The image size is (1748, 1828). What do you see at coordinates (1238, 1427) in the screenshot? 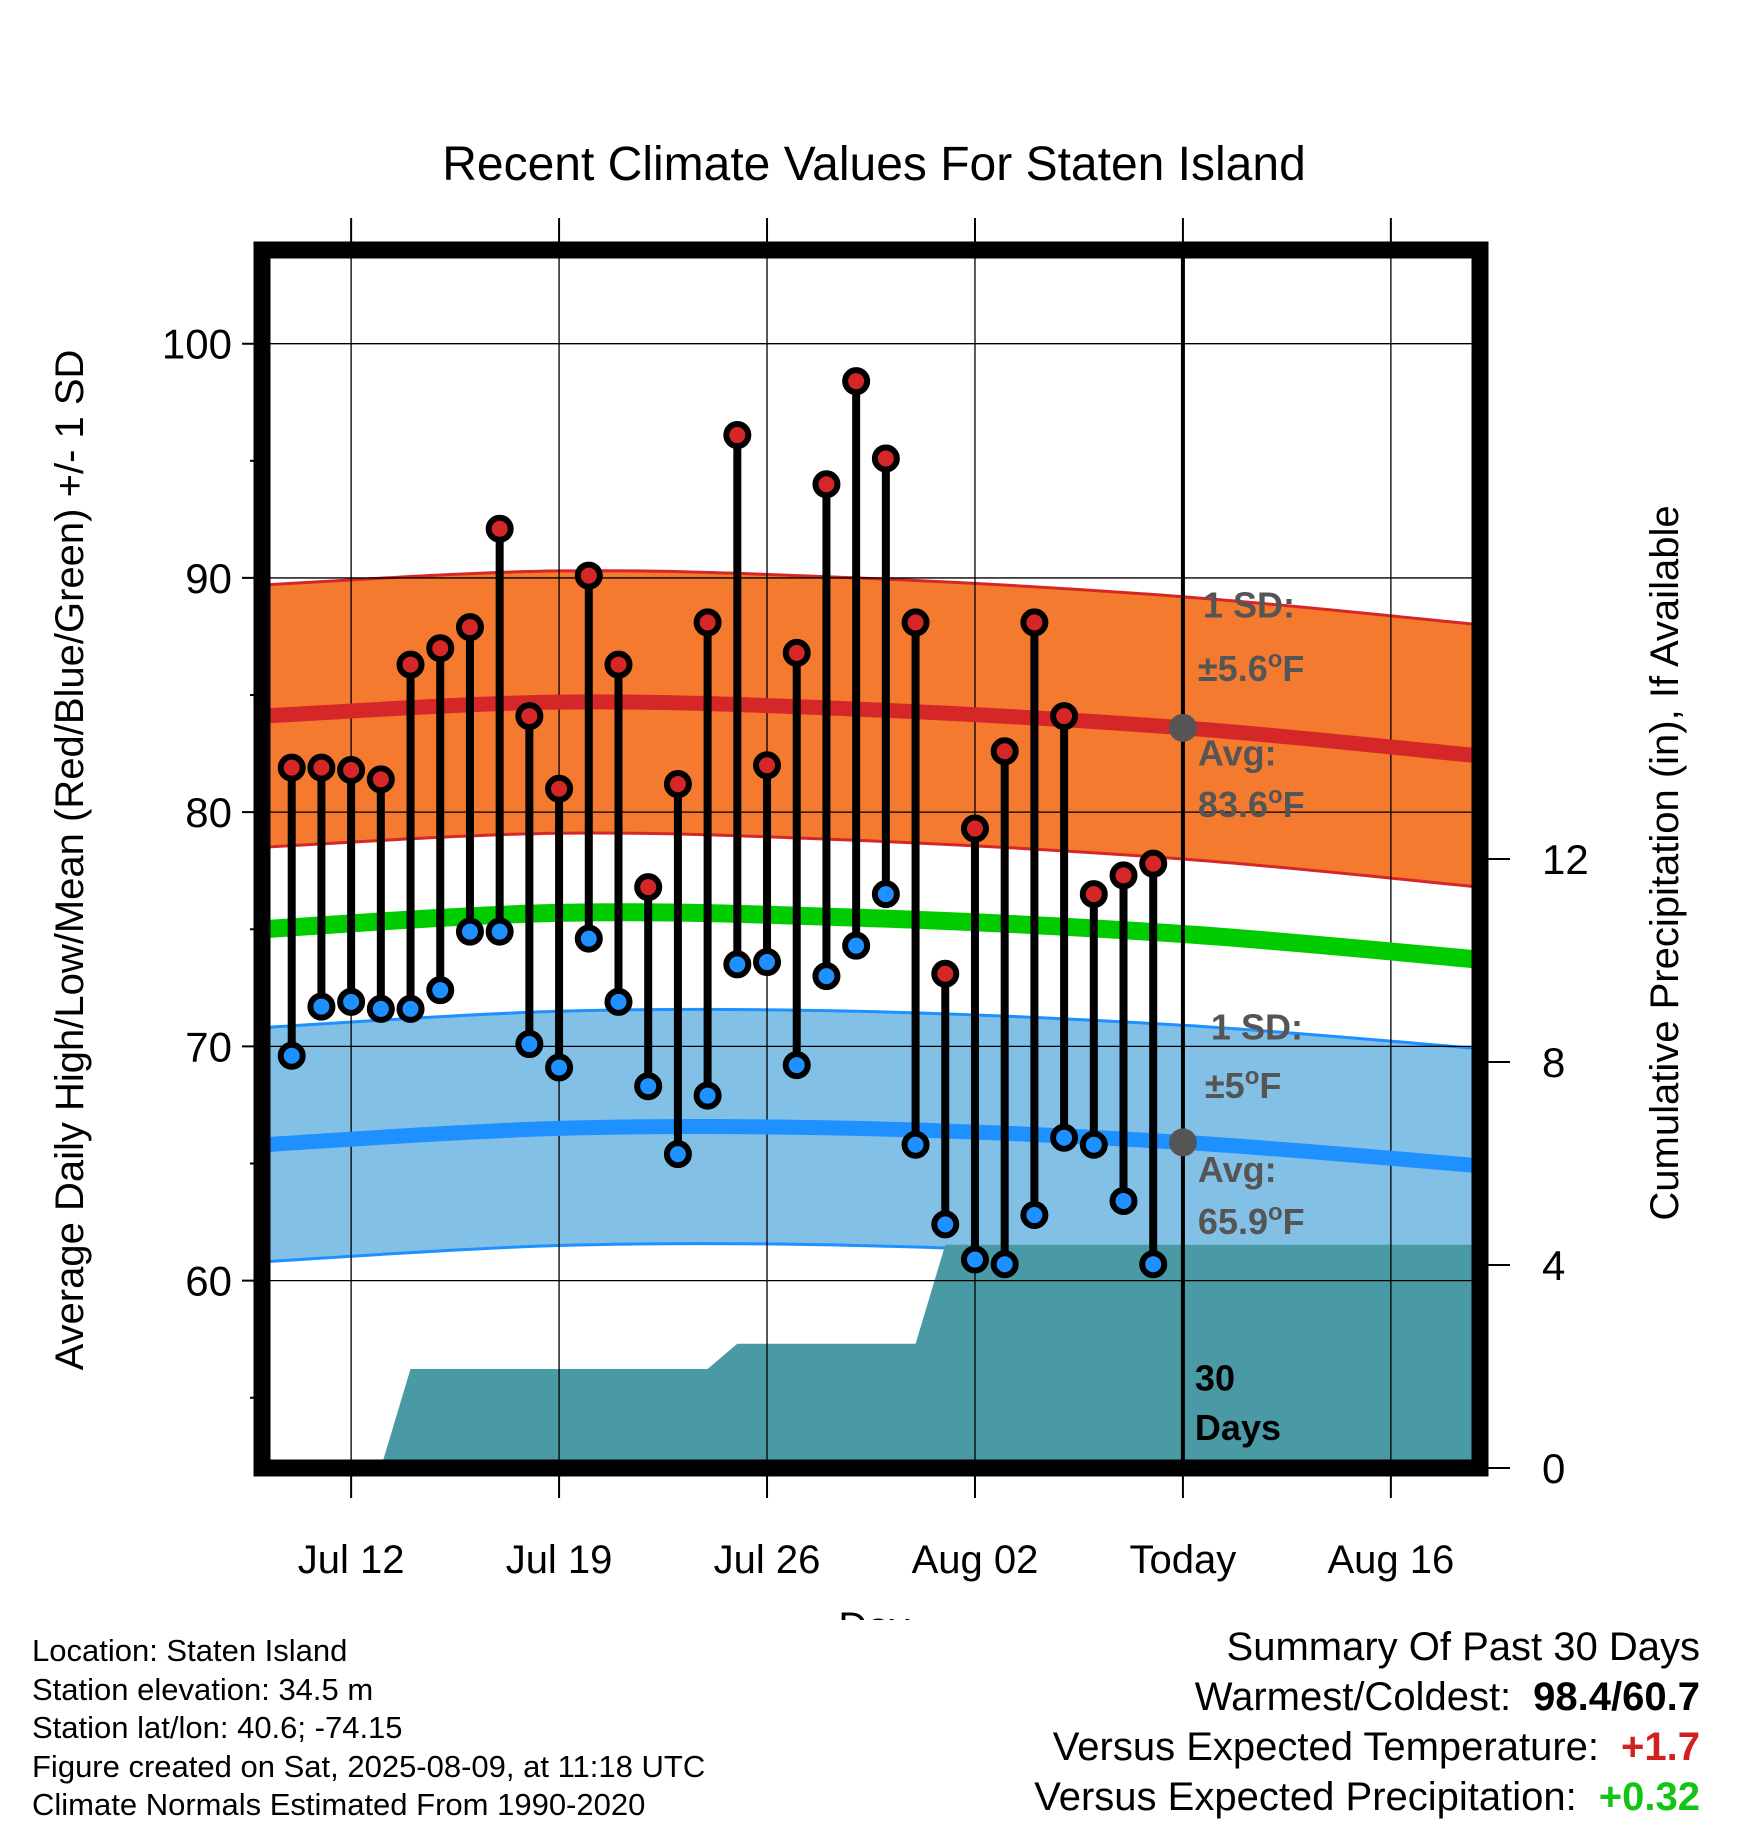
I see `today-days-word: Days` at bounding box center [1238, 1427].